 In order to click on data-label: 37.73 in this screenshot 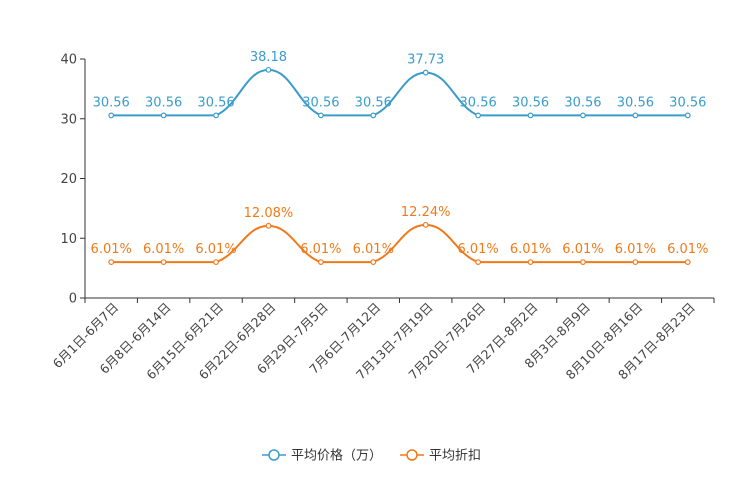, I will do `click(425, 60)`.